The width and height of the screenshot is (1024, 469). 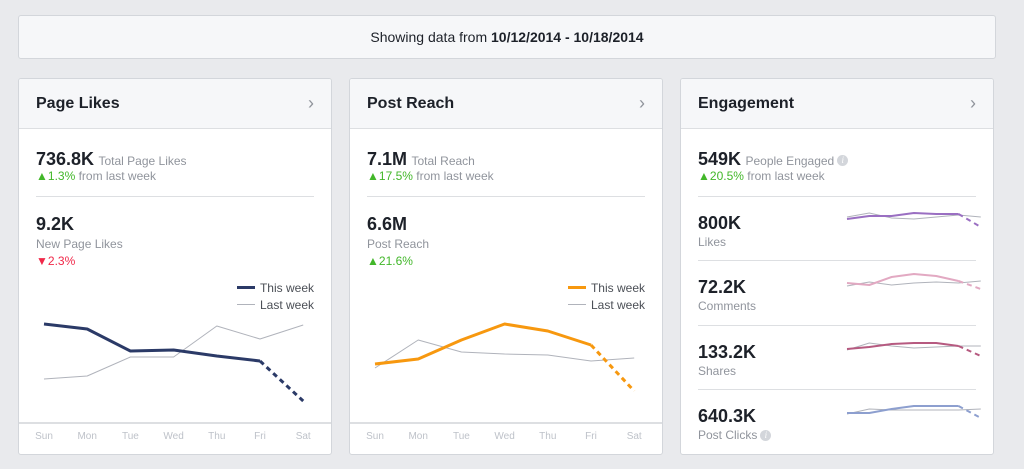 I want to click on new-delta: ▼2.3%, so click(x=56, y=261).